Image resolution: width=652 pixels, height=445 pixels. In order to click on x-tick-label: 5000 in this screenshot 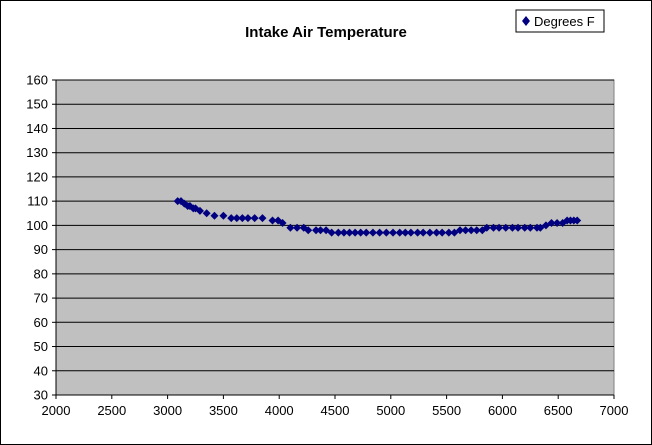, I will do `click(390, 410)`.